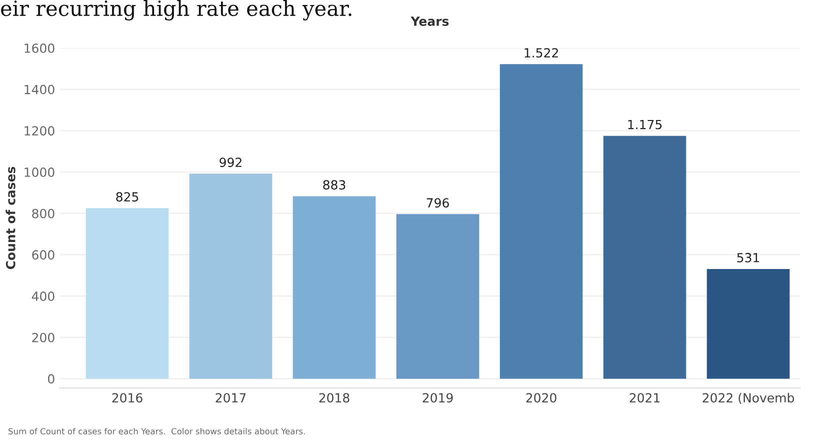  Describe the element at coordinates (437, 398) in the screenshot. I see `x-tick-label: 2019` at that location.